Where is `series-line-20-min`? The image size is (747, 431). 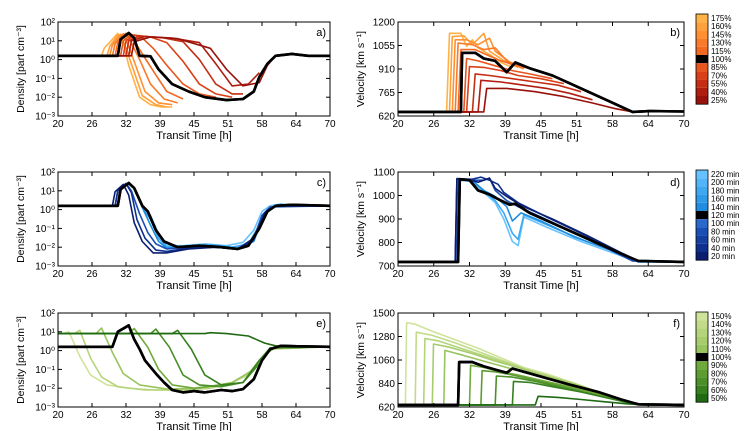 series-line-20-min is located at coordinates (541, 220).